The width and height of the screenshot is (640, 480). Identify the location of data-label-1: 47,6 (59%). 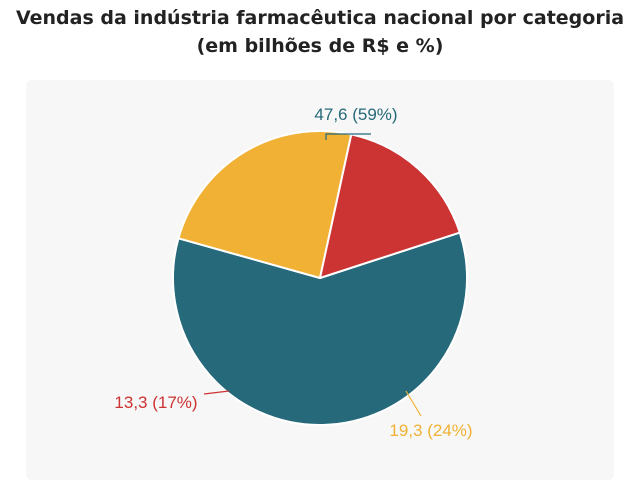
(355, 114).